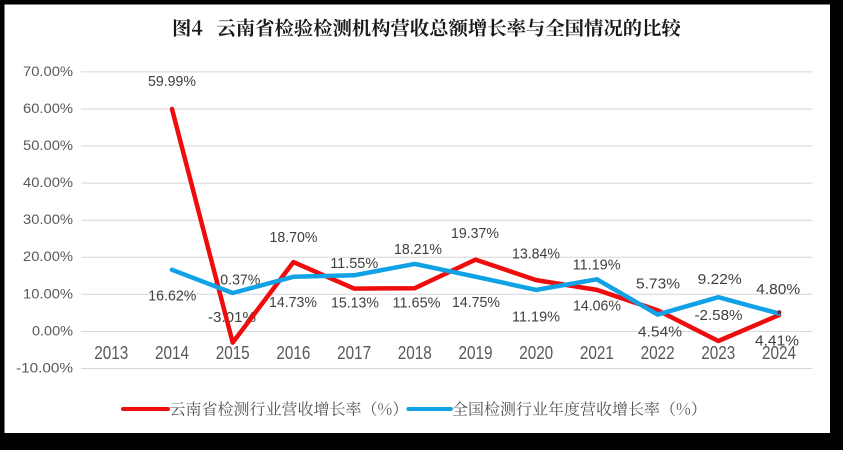 The height and width of the screenshot is (450, 843). I want to click on svg-text: 40.00%, so click(48, 183).